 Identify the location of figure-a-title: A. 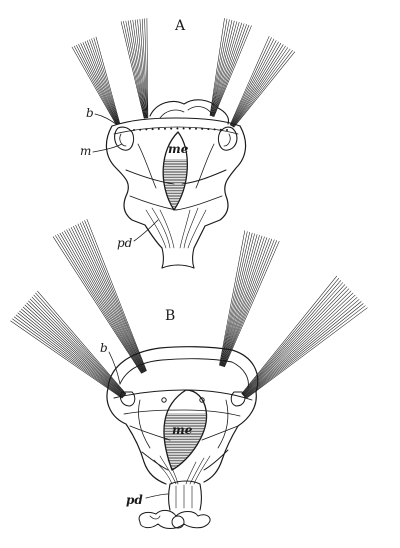
(180, 26).